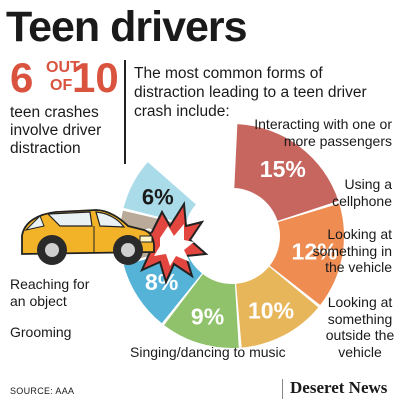 This screenshot has height=416, width=400. What do you see at coordinates (352, 250) in the screenshot?
I see `label-in-vehicle: Looking at something in the vehicle` at bounding box center [352, 250].